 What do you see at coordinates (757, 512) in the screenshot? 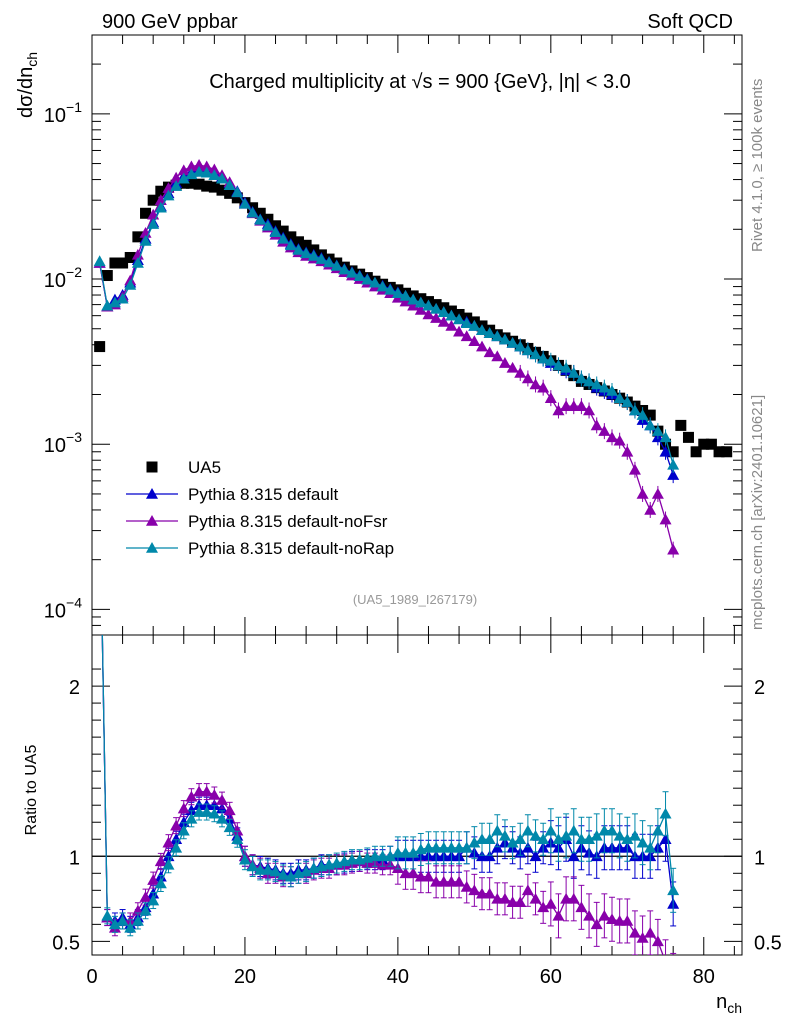
I see `mcplots-label: mcplots.cern.ch [arXiv:2401.10621]` at bounding box center [757, 512].